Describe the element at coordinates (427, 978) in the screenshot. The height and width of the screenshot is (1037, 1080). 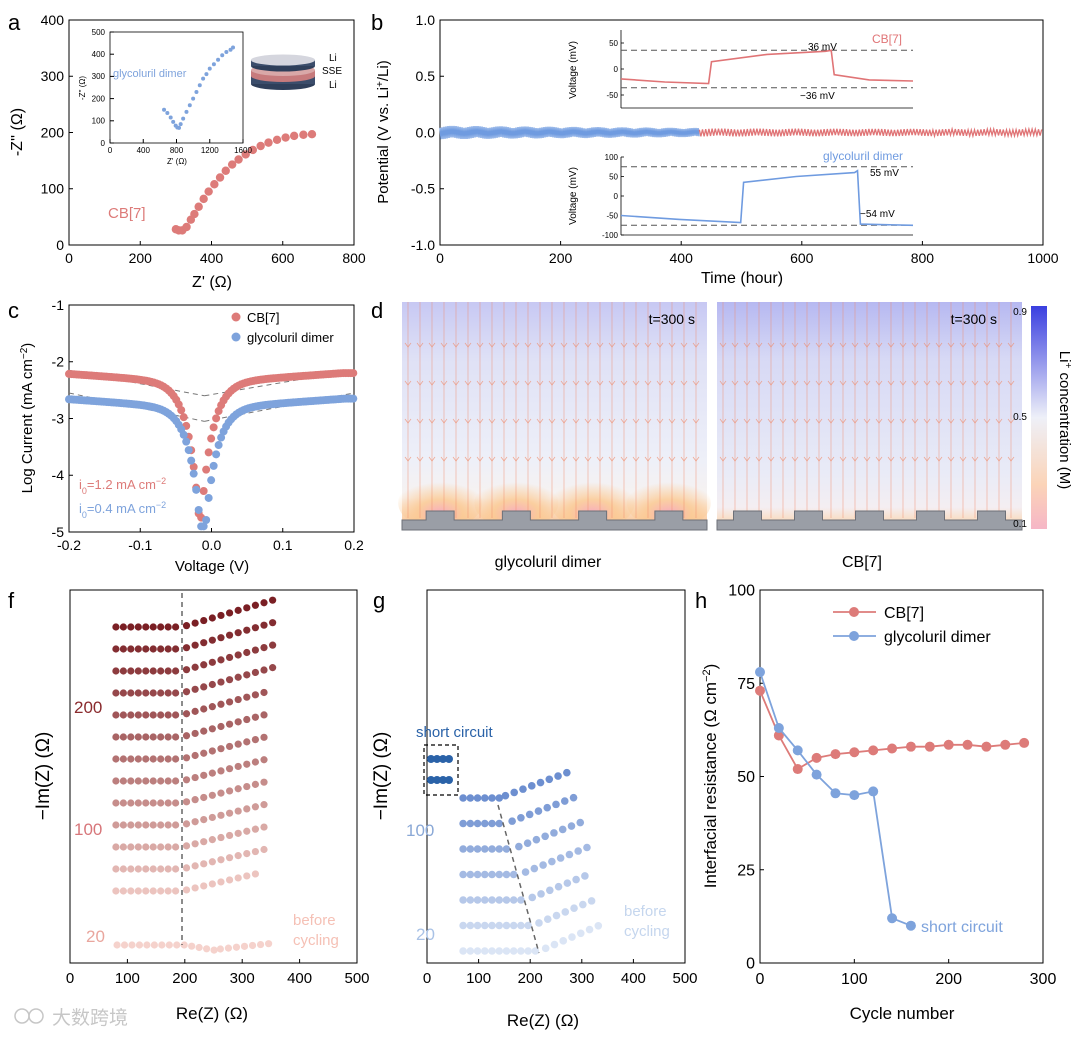
I see `x-tick-label: 0` at that location.